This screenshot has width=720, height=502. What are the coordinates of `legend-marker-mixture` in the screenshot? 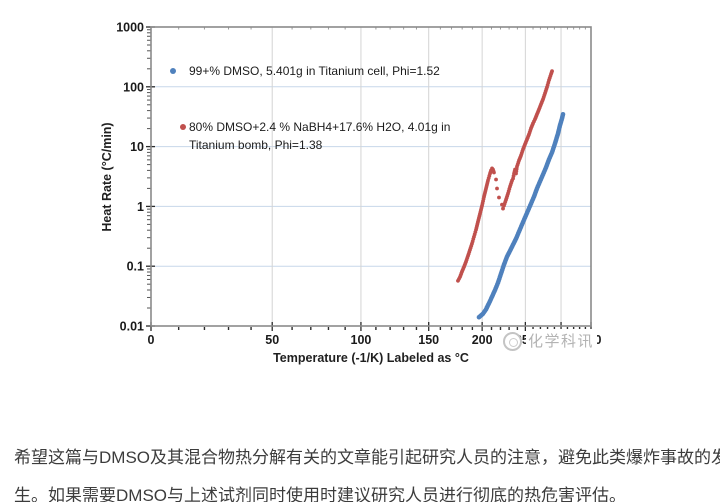 It's located at (183, 127).